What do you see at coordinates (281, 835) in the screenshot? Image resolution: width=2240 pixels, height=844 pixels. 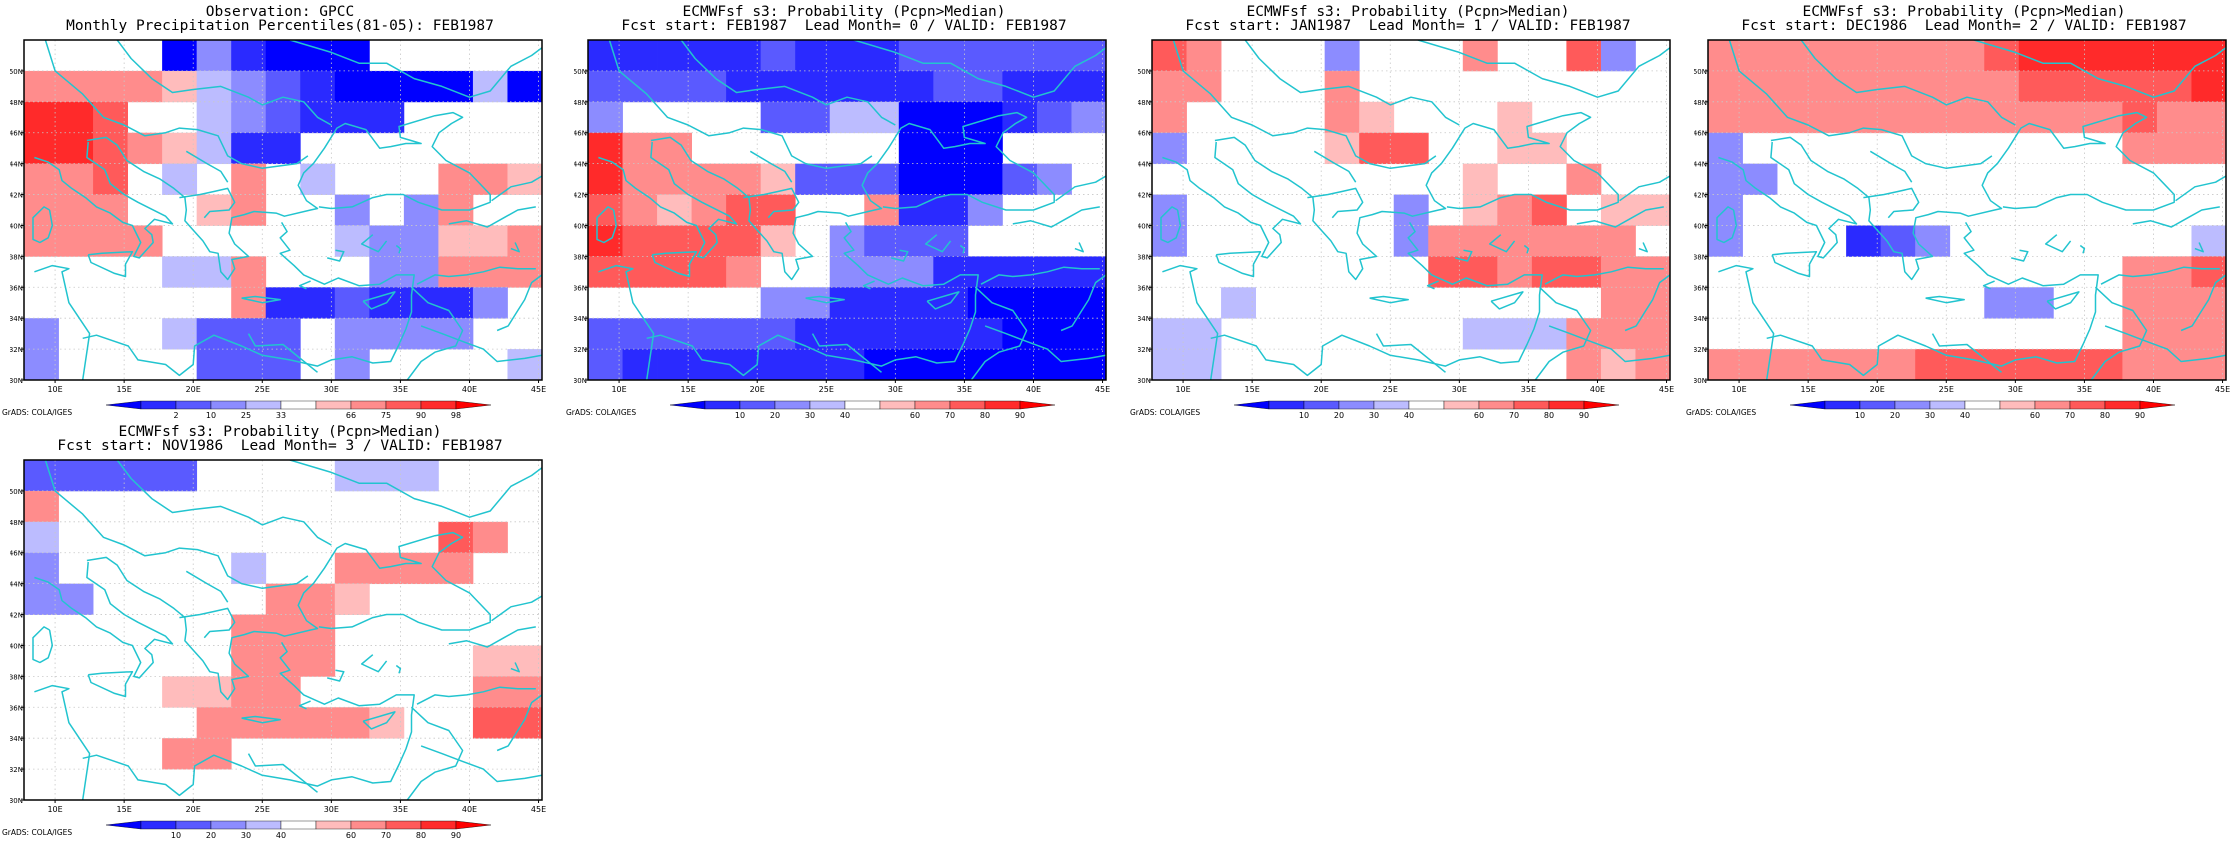 I see `colorbar-label: 40` at bounding box center [281, 835].